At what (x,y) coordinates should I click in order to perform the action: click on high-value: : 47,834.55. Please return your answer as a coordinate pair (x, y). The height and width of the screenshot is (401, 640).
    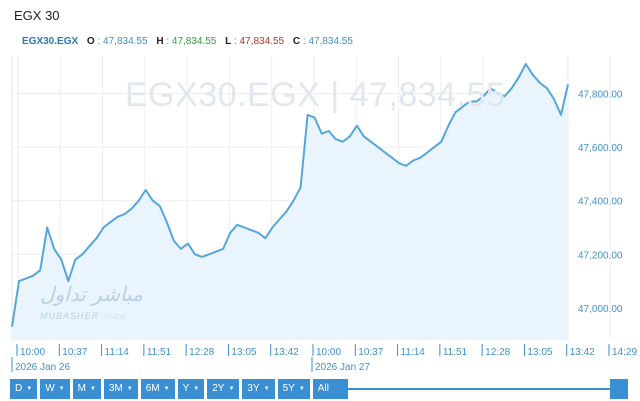
    Looking at the image, I should click on (191, 41).